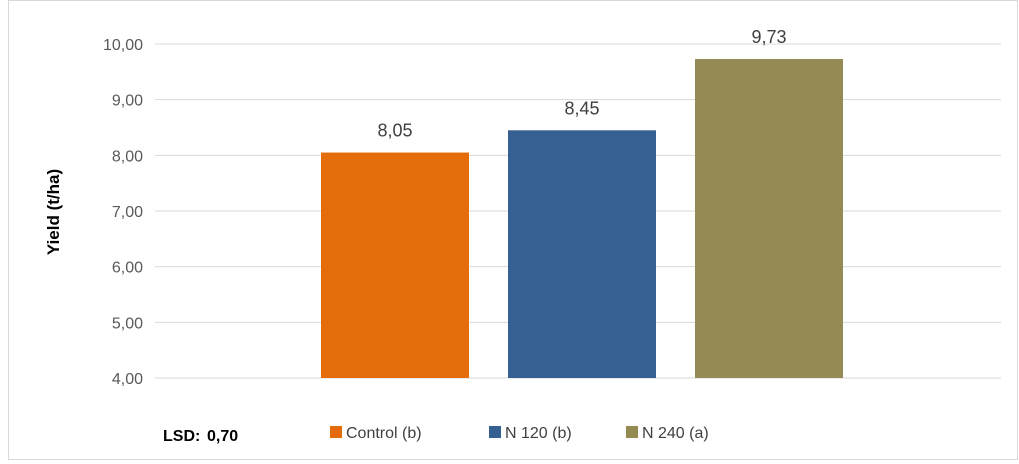 The image size is (1019, 464). What do you see at coordinates (581, 84) in the screenshot?
I see `data-labels: 8,05 8,45 9,73` at bounding box center [581, 84].